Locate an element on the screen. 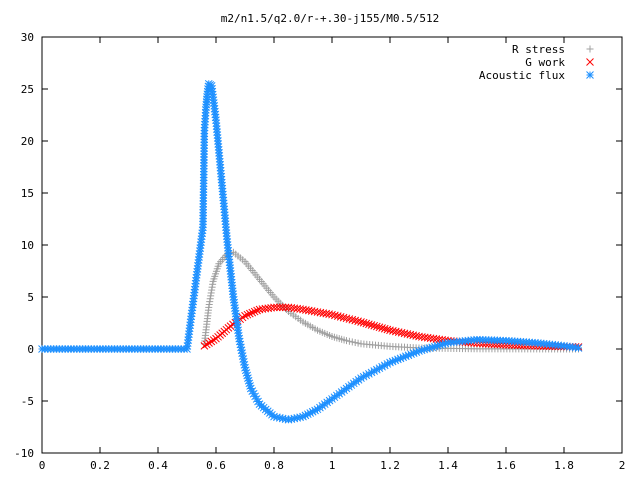 This screenshot has height=480, width=640. legend-label: G work is located at coordinates (545, 62).